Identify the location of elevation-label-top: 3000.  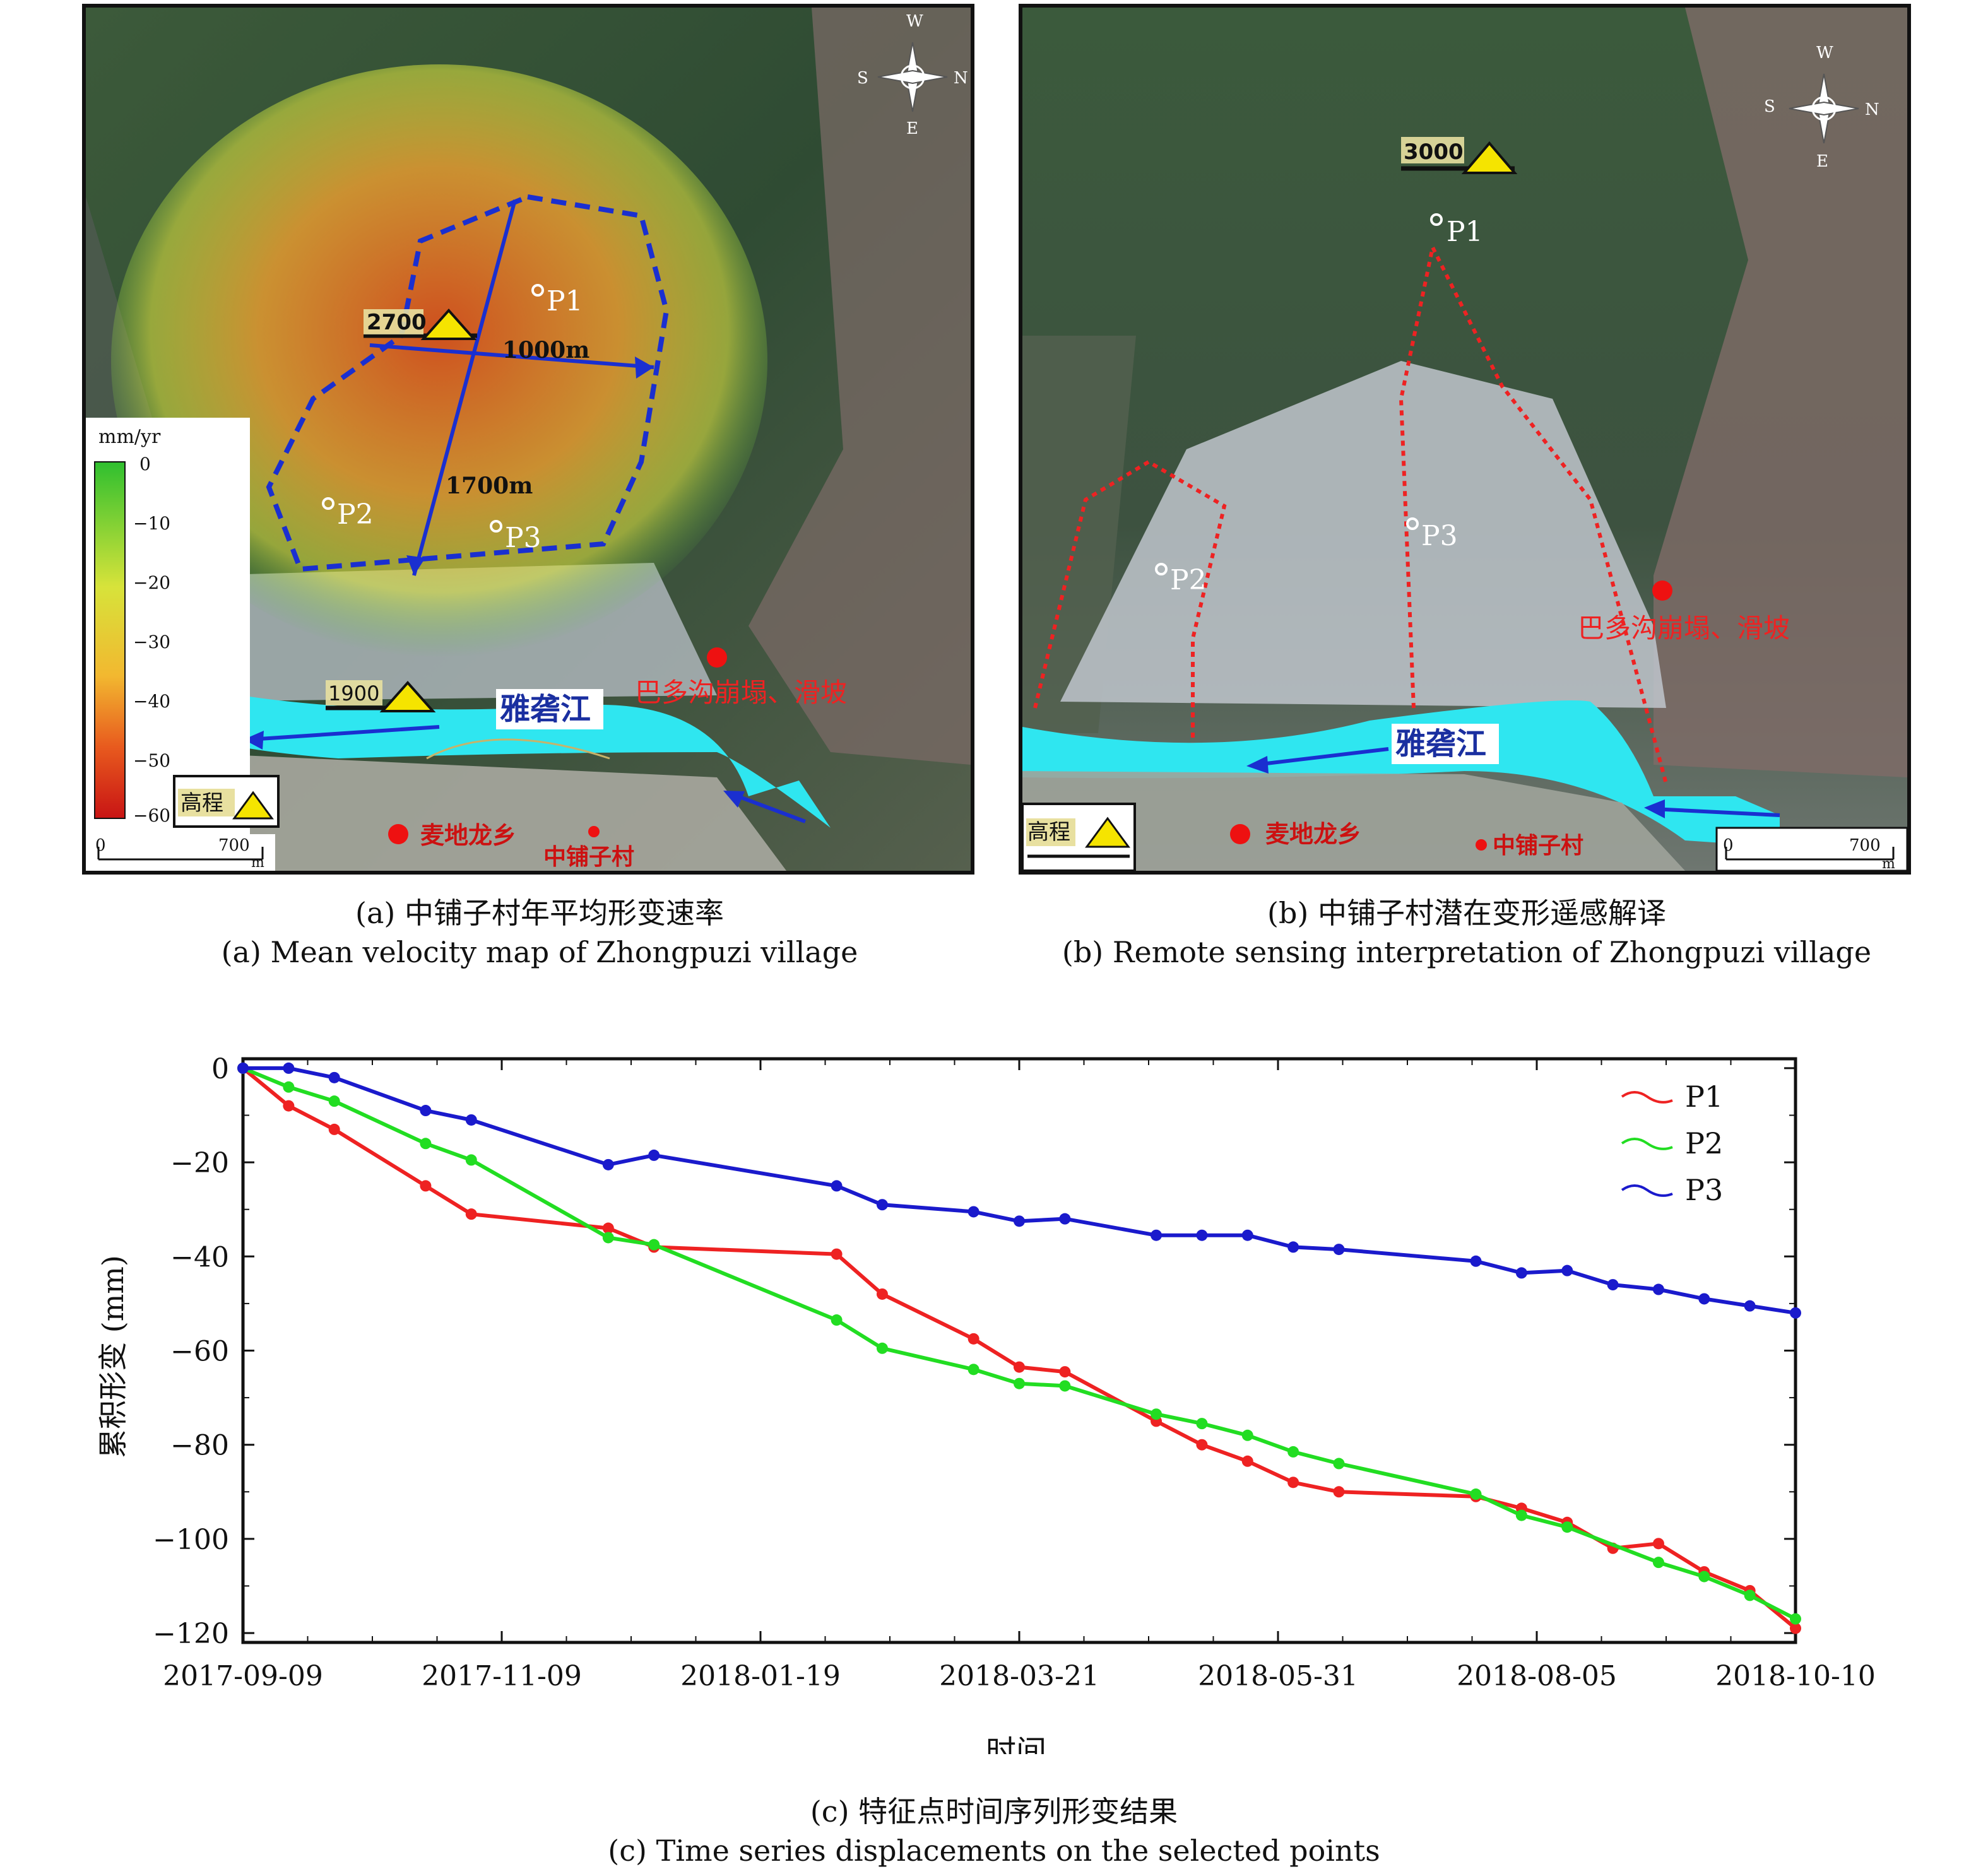
(1434, 152).